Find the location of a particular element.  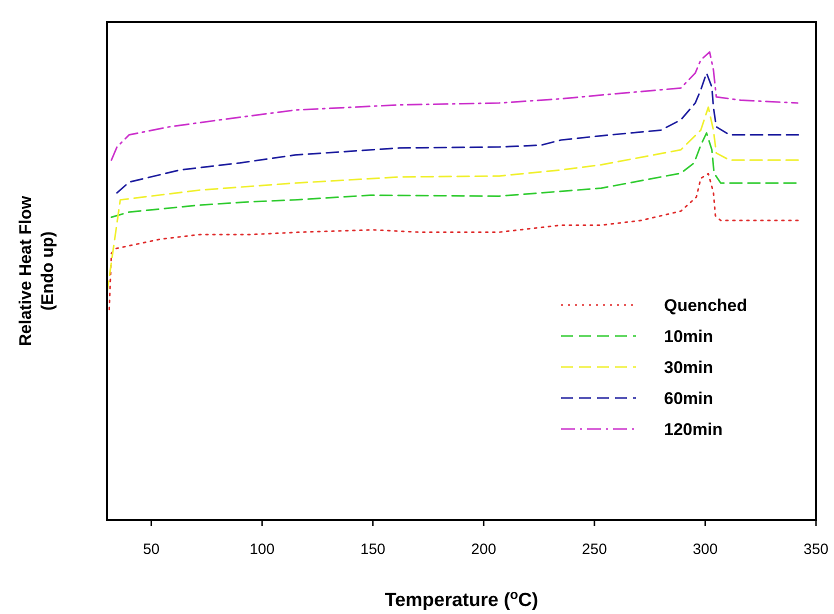

legend-label: Quenched is located at coordinates (706, 305).